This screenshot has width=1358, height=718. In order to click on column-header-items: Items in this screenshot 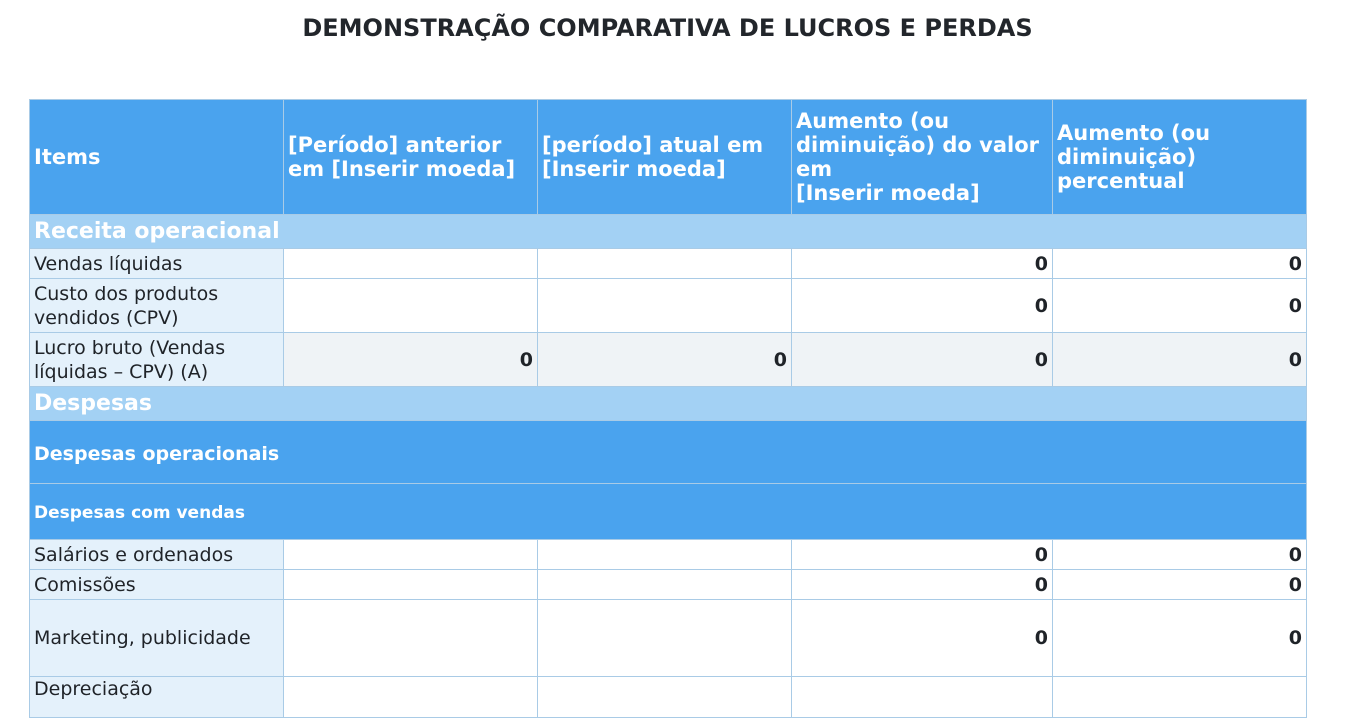, I will do `click(156, 157)`.